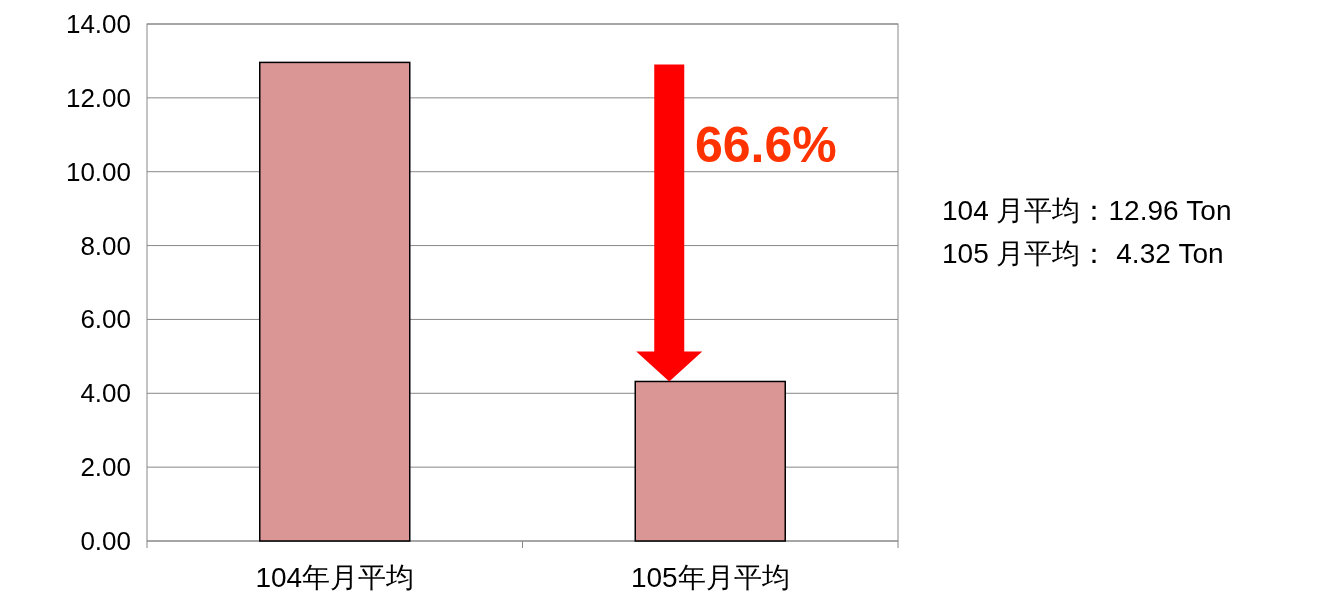  Describe the element at coordinates (105, 541) in the screenshot. I see `y-tick-label: 0.00` at that location.